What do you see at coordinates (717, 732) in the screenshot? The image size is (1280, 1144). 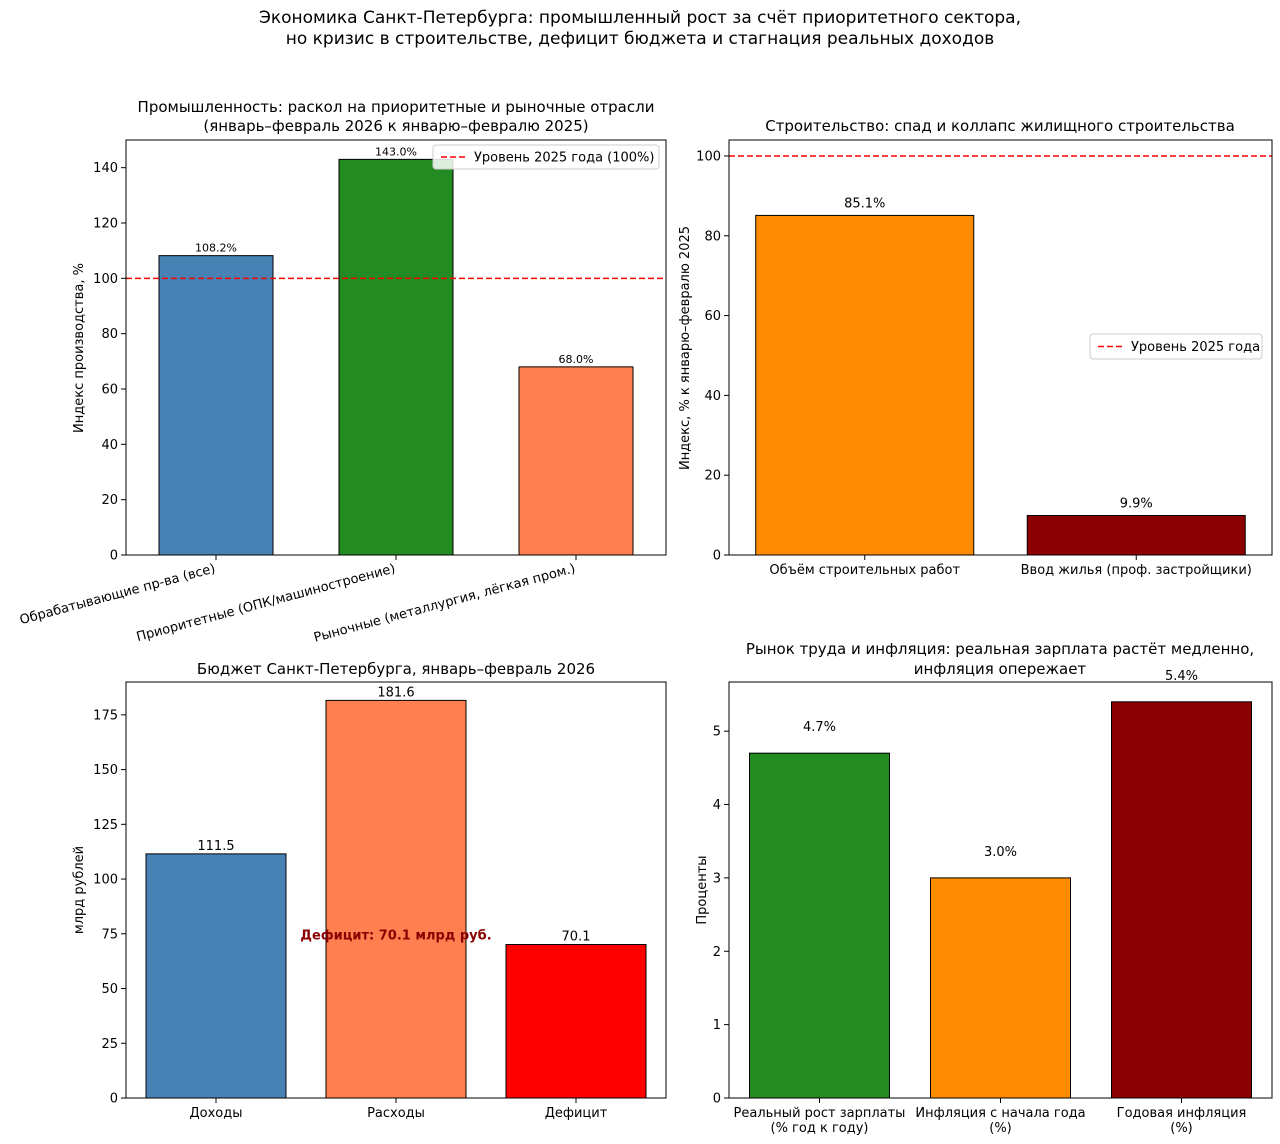 I see `y-tick-label: 5` at bounding box center [717, 732].